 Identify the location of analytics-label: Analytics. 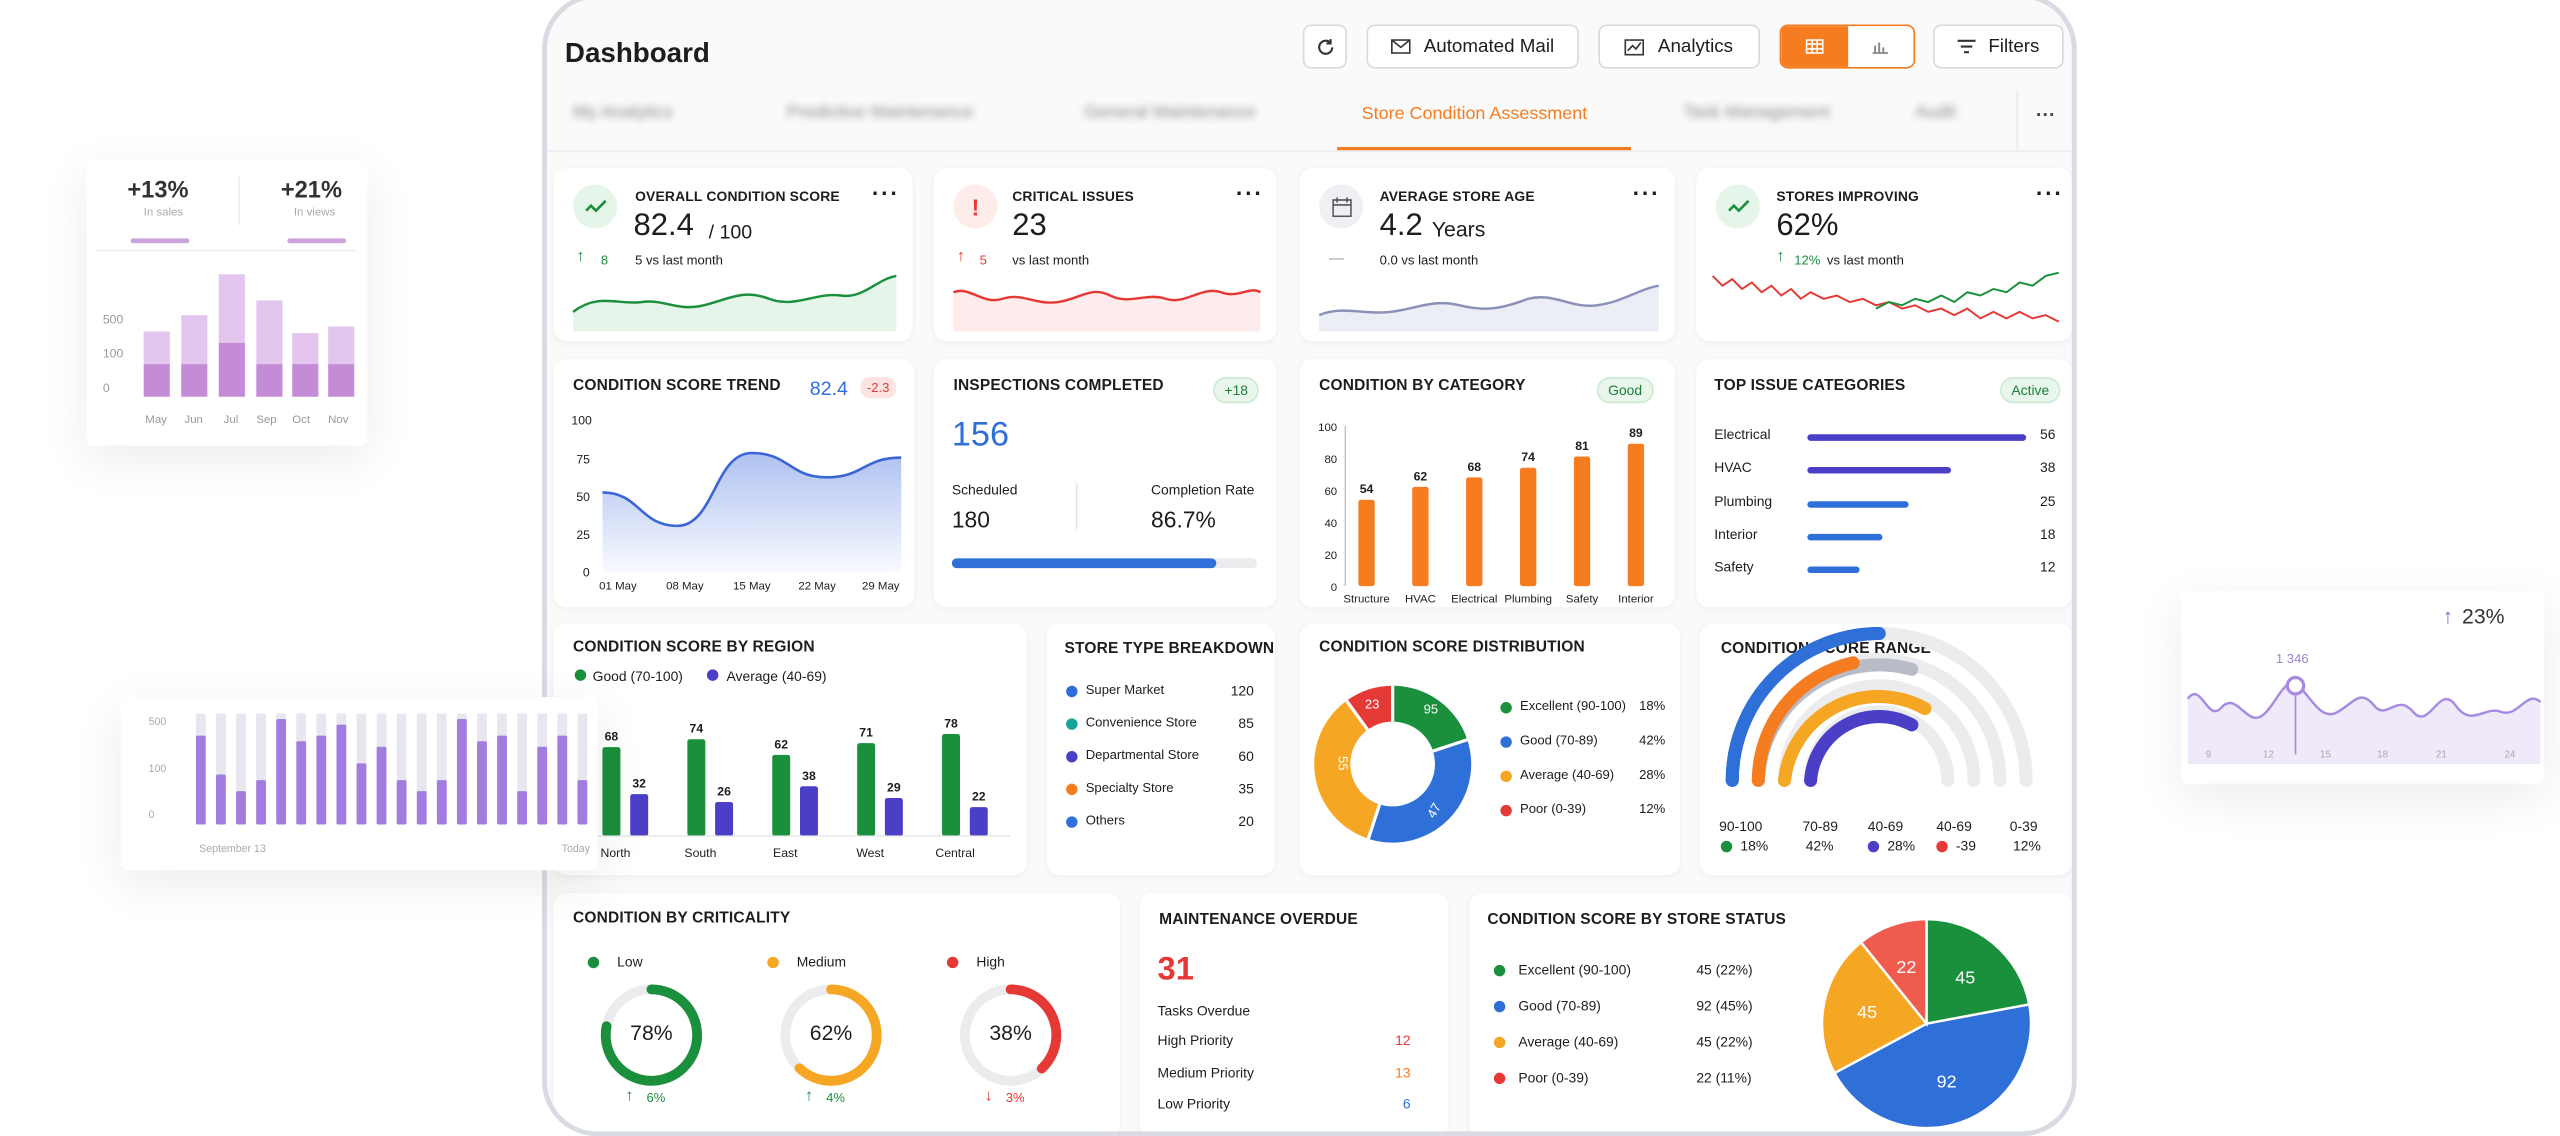
(1695, 46).